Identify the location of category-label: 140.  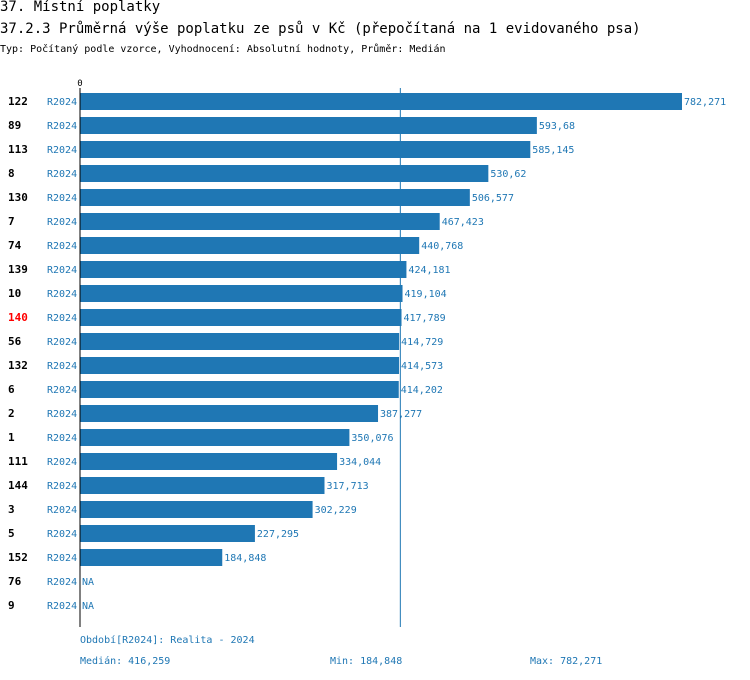
(18, 317).